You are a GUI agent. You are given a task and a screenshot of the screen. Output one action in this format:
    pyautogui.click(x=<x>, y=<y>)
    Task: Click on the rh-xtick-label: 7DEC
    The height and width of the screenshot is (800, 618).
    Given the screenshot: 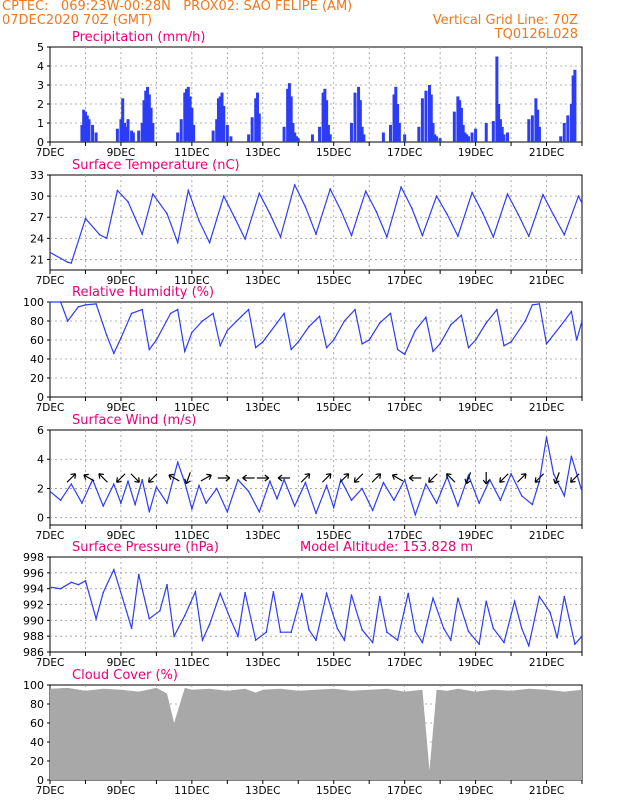 What is the action you would take?
    pyautogui.click(x=50, y=408)
    